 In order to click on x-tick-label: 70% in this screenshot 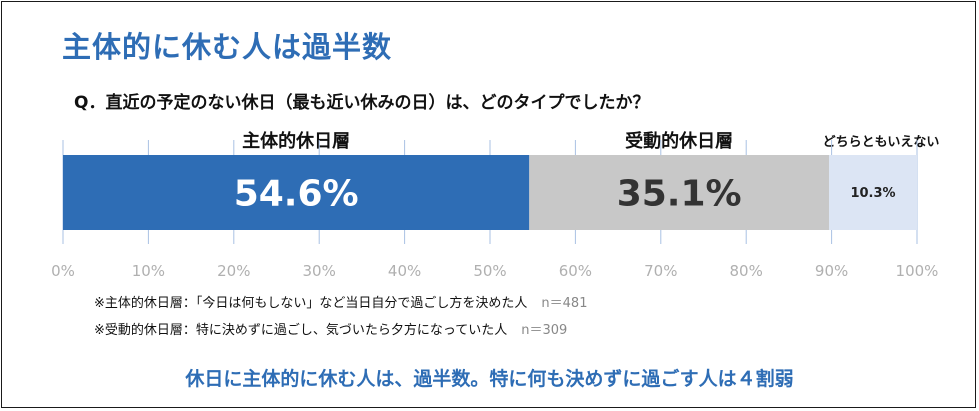, I will do `click(660, 271)`.